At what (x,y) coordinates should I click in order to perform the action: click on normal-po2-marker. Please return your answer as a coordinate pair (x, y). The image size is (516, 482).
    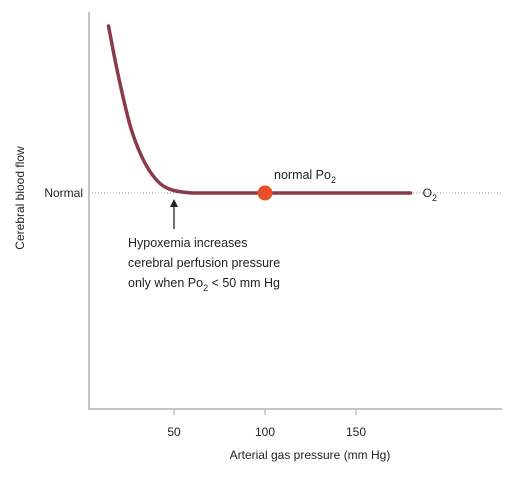
    Looking at the image, I should click on (265, 193).